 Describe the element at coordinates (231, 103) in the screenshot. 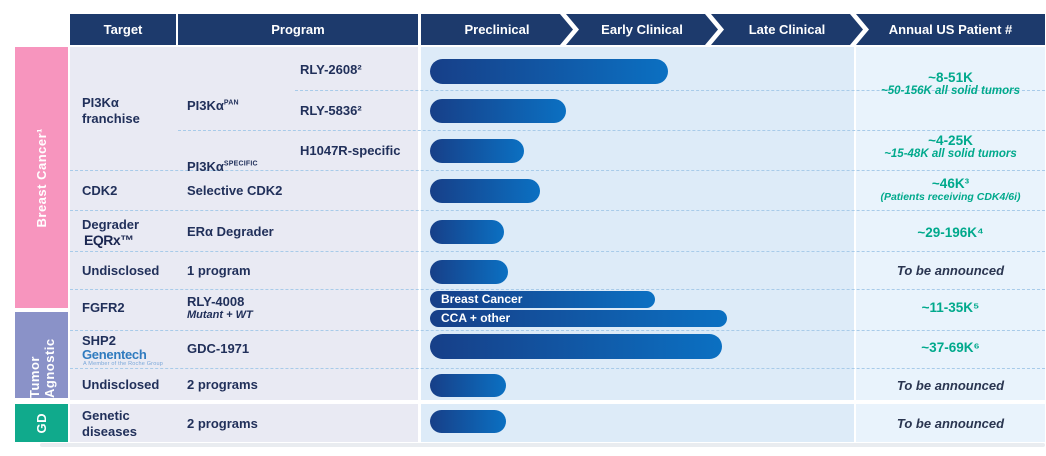

I see `pi3ka-pan-sup: PAN` at that location.